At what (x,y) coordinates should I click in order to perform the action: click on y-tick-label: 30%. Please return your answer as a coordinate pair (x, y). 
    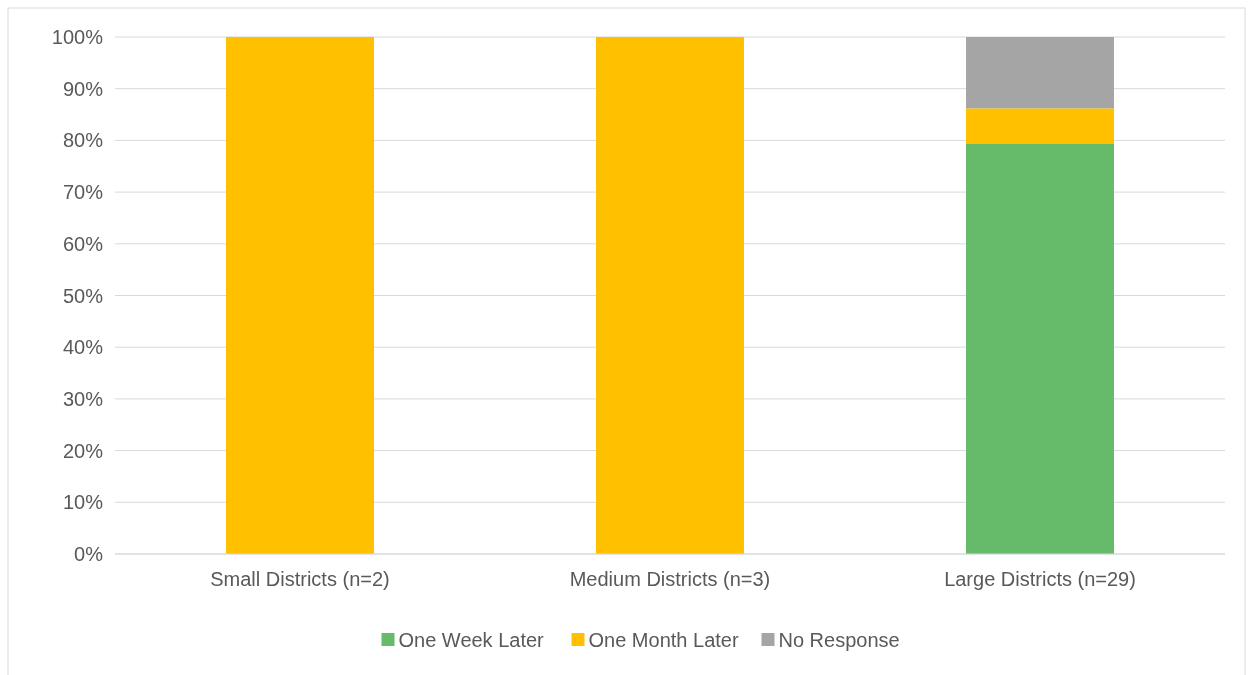
    Looking at the image, I should click on (83, 398).